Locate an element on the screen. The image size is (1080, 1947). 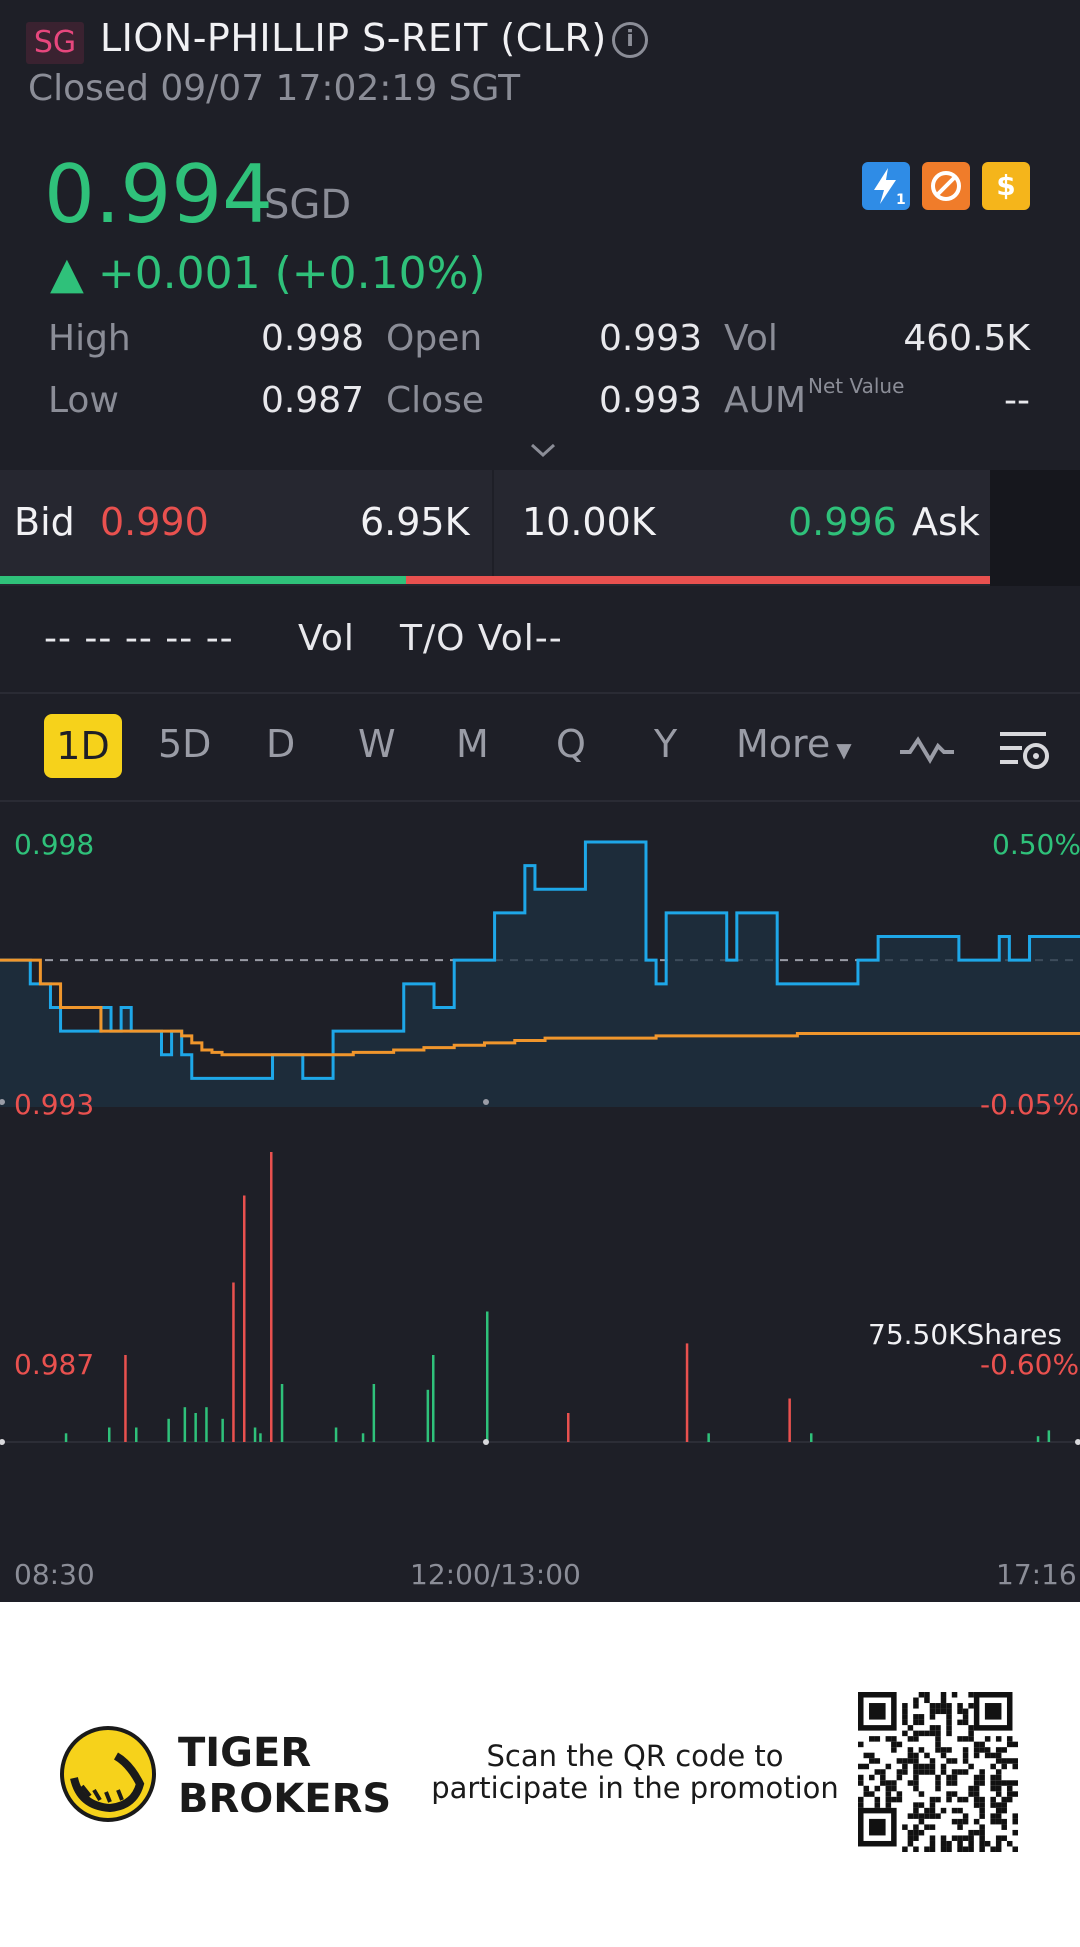
tab-year: Y is located at coordinates (666, 744).